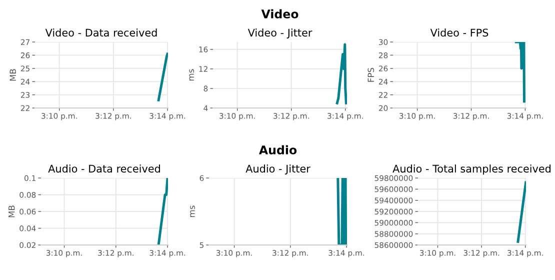  I want to click on chart-title: Video - Jitter, so click(280, 33).